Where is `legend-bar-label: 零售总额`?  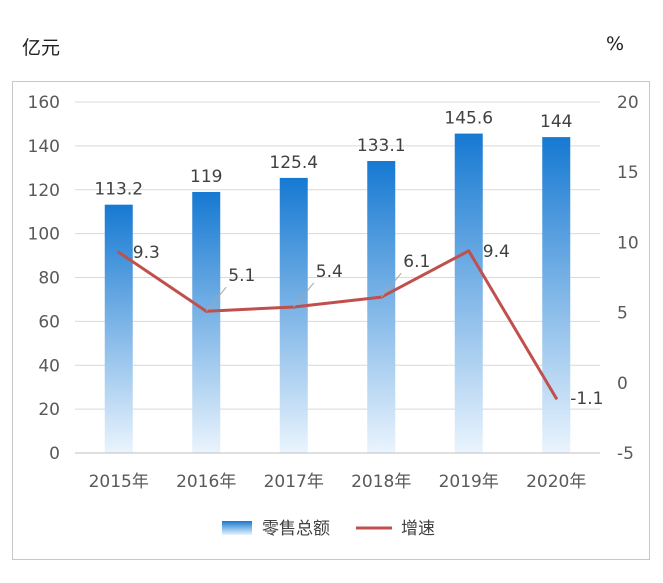 legend-bar-label: 零售总额 is located at coordinates (296, 529).